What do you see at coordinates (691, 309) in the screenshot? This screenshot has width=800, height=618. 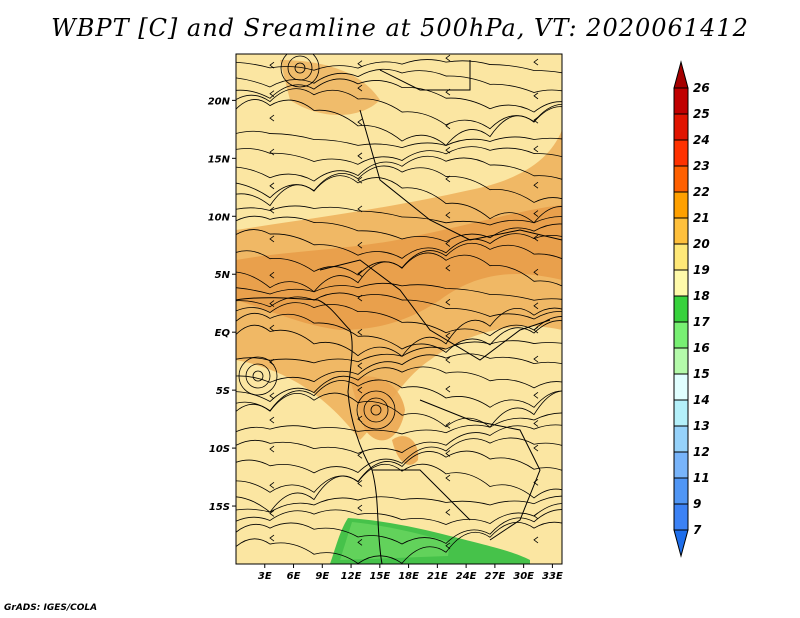 I see `colorbar: 7 9 11 12 13 14 15 16 17 18 19 20 21 22 23 24 25 26` at bounding box center [691, 309].